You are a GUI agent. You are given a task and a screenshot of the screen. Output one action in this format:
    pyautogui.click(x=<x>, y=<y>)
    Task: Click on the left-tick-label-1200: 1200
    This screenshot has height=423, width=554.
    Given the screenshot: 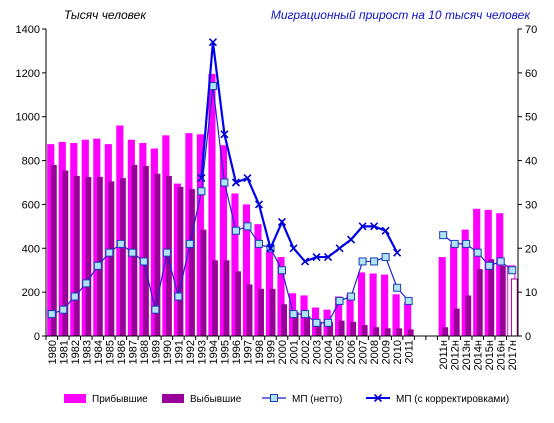 What is the action you would take?
    pyautogui.click(x=28, y=74)
    